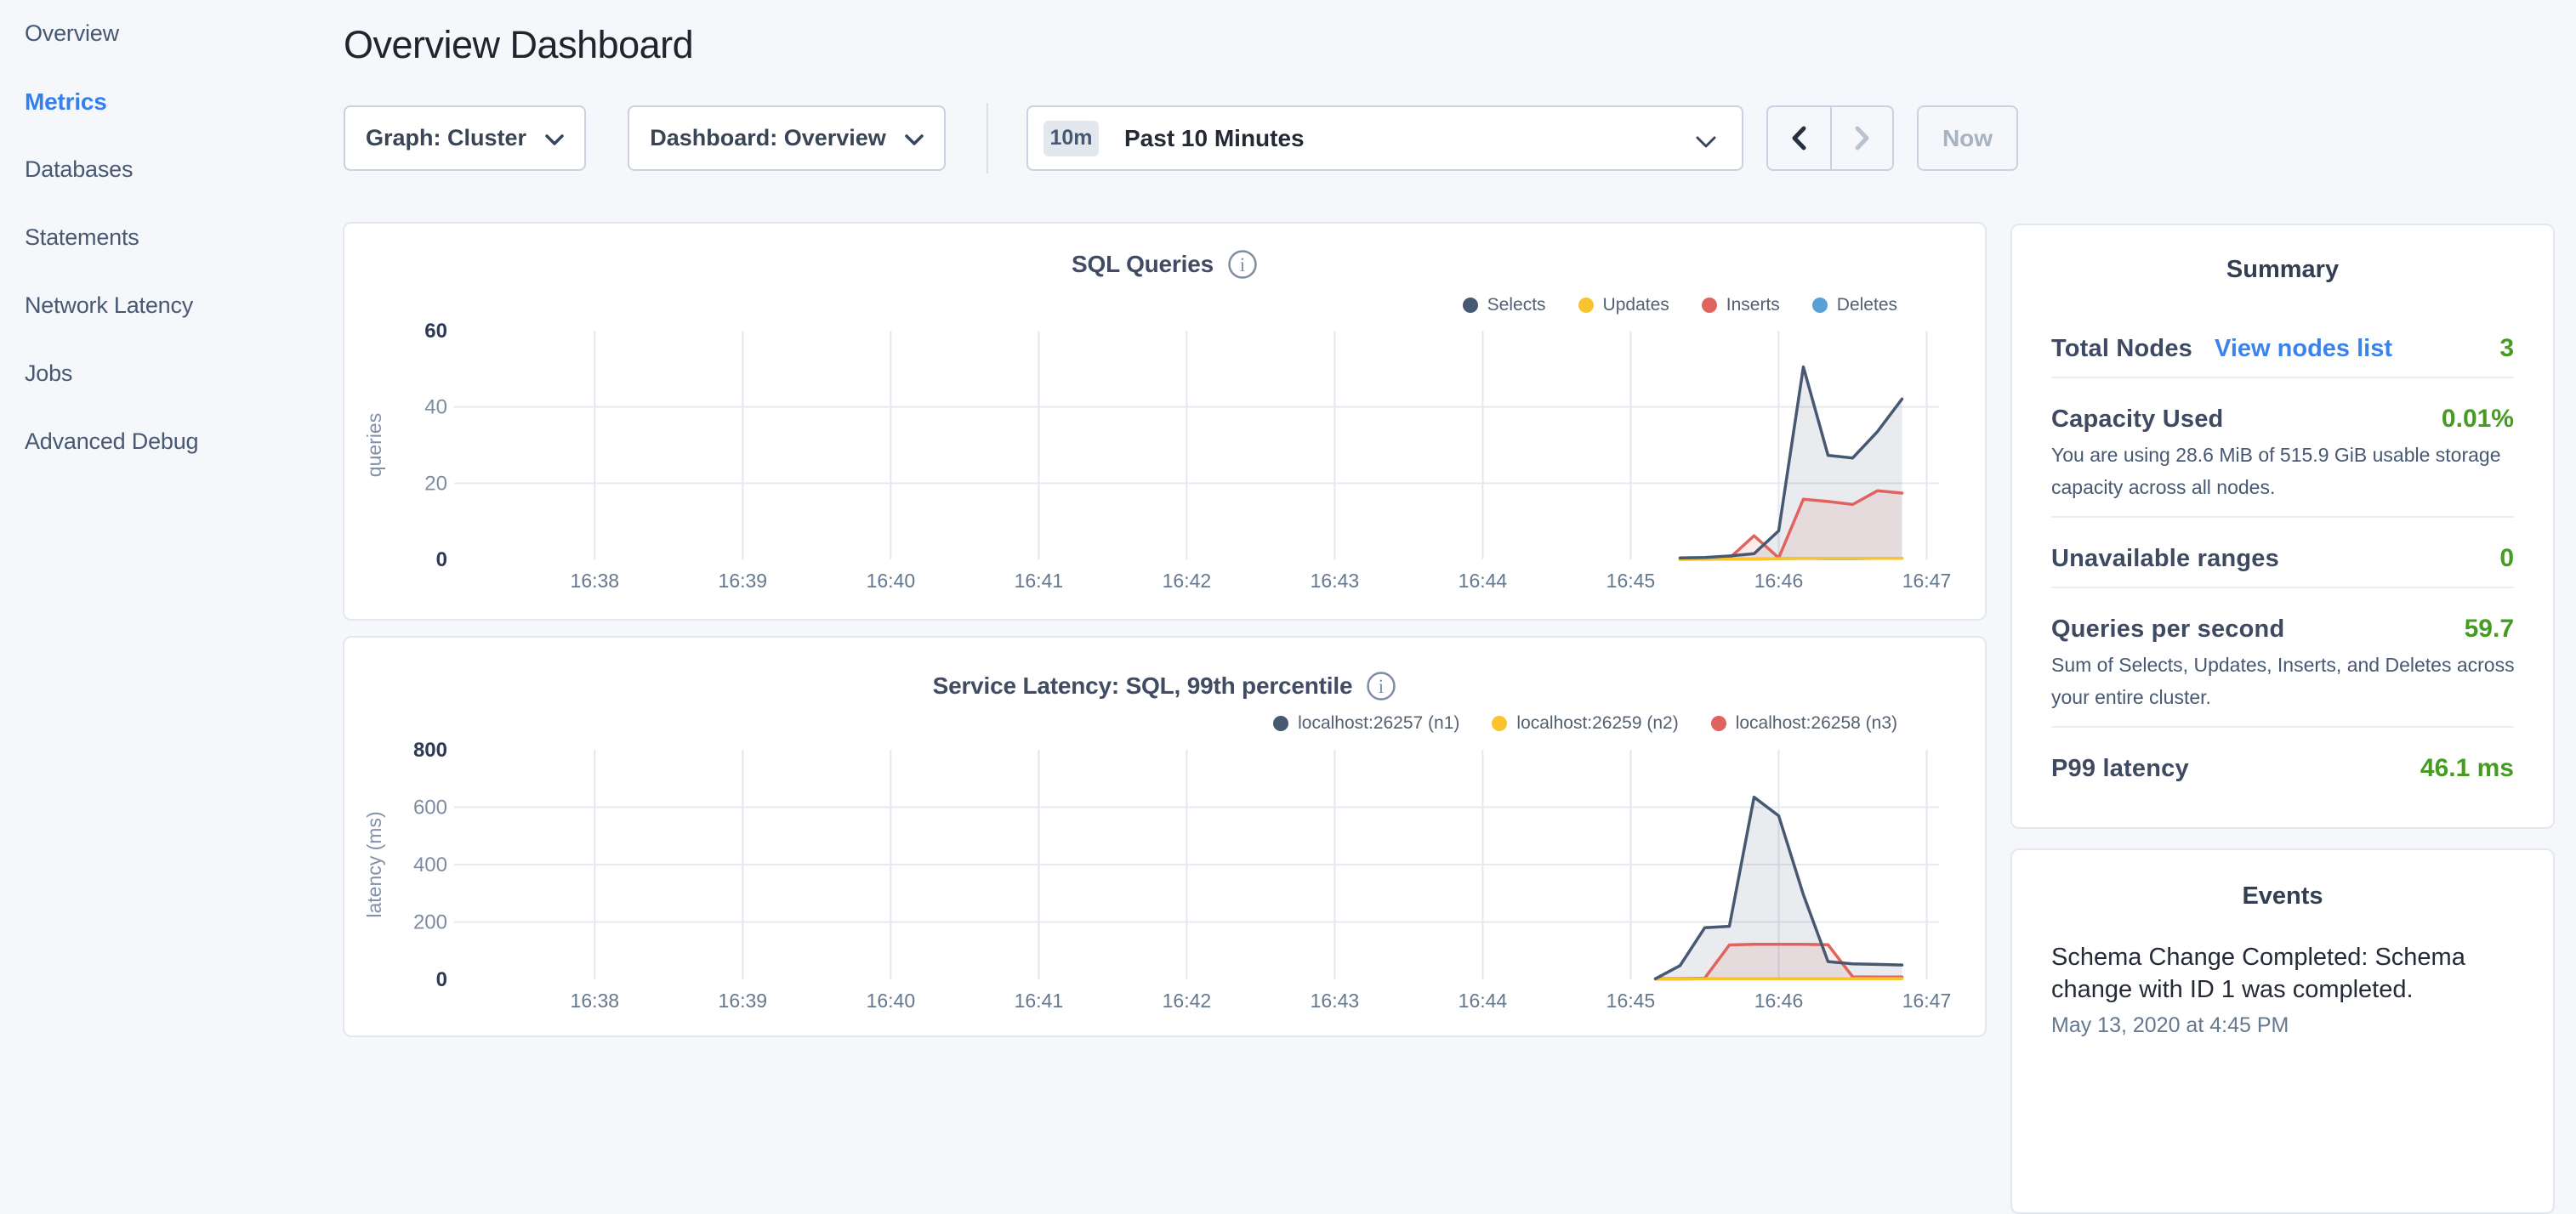  I want to click on summary-row-label: Queries per second, so click(2168, 629).